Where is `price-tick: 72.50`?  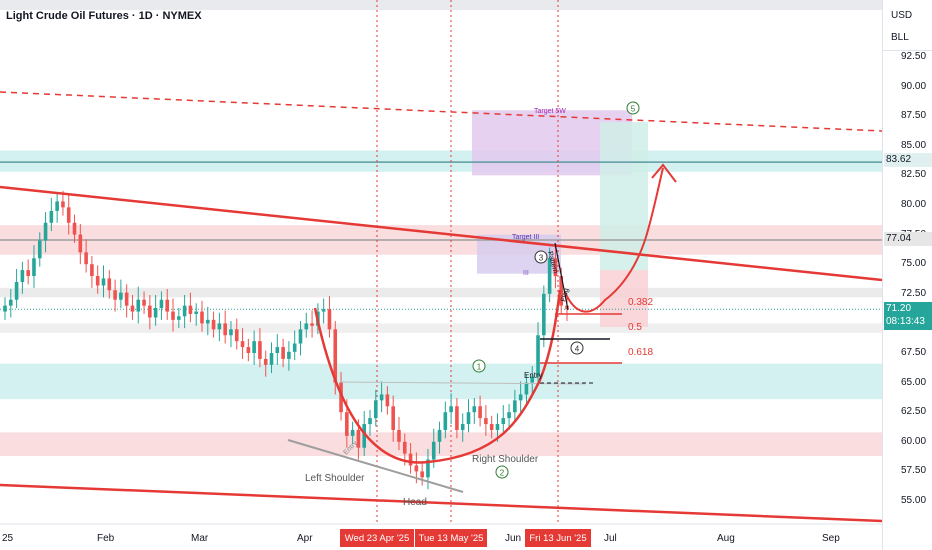
price-tick: 72.50 is located at coordinates (914, 293).